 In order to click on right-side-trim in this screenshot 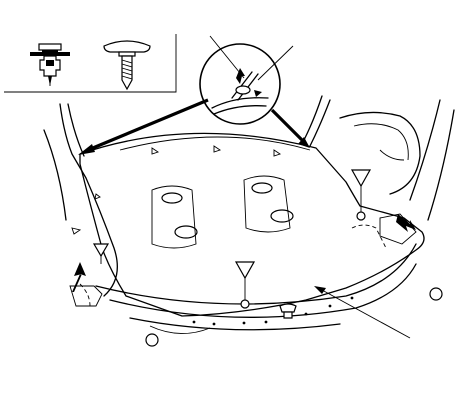, I will do `click(379, 158)`.